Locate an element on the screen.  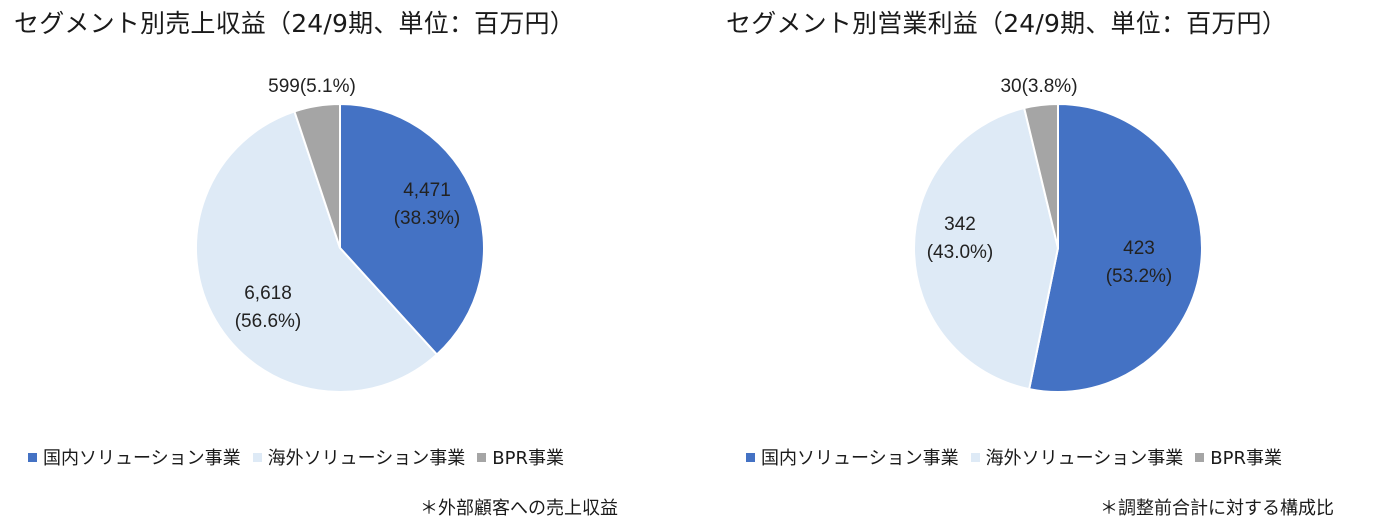
data-label-bpr: 599(5.1%) is located at coordinates (312, 86).